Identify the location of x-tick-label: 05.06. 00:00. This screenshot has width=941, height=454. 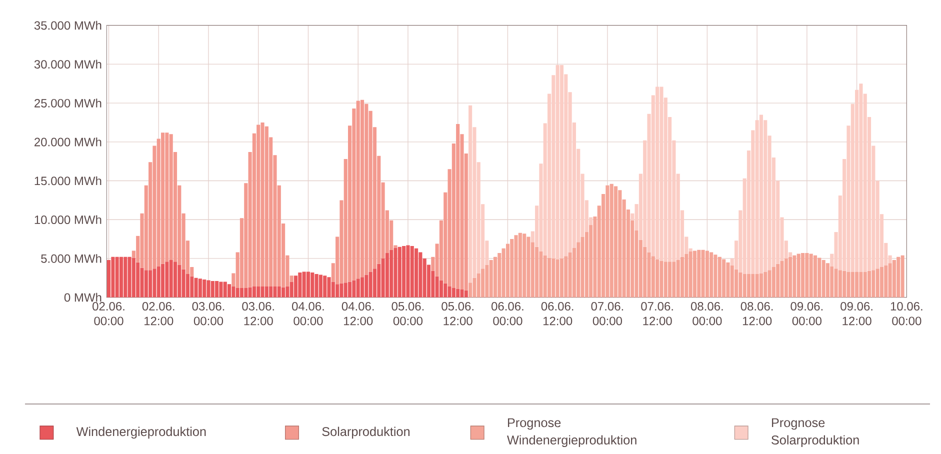
(408, 314).